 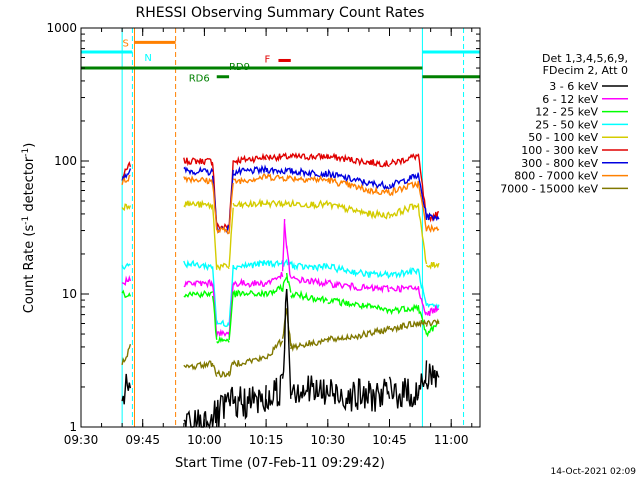 I want to click on legend-label-8: 7000 - 15000 keV, so click(x=549, y=188).